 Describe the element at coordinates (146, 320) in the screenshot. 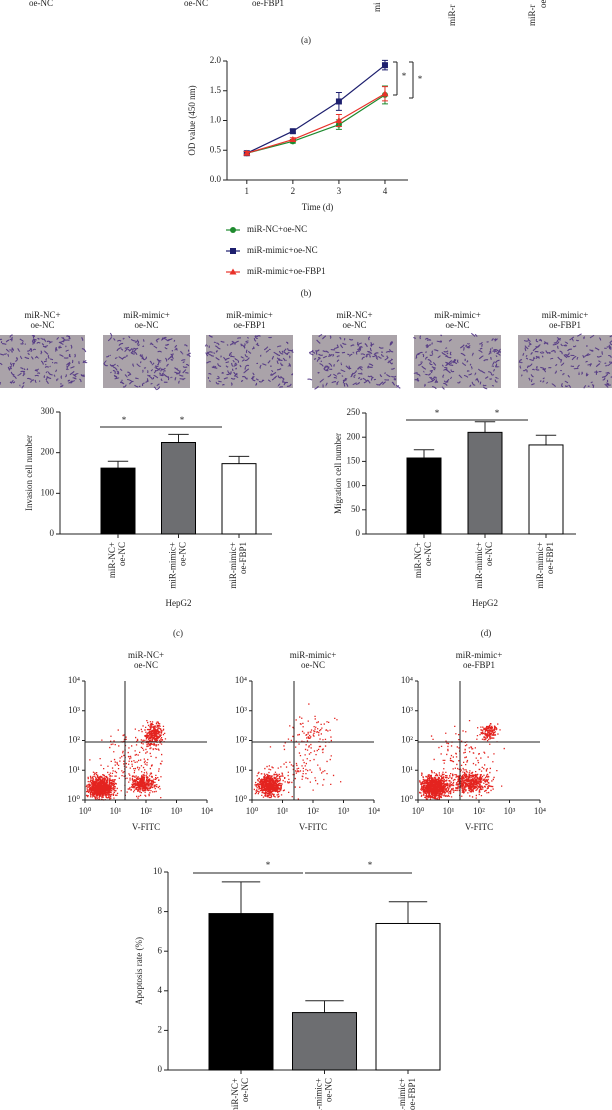

I see `micrograph-label: miR-mimic+ oe-NC` at that location.